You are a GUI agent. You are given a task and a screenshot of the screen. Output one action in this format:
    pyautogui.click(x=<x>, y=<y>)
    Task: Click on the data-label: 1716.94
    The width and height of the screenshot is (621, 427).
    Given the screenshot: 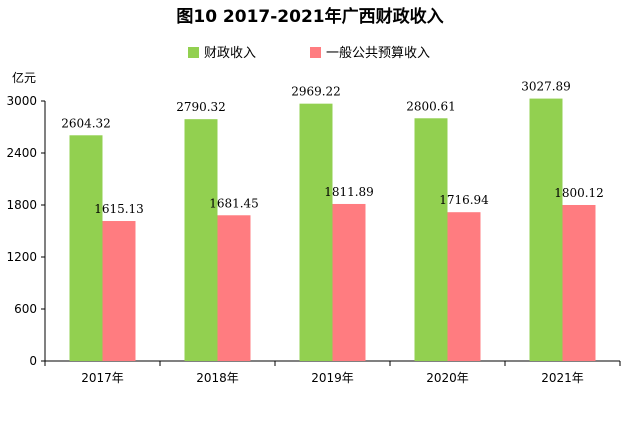 What is the action you would take?
    pyautogui.click(x=464, y=200)
    